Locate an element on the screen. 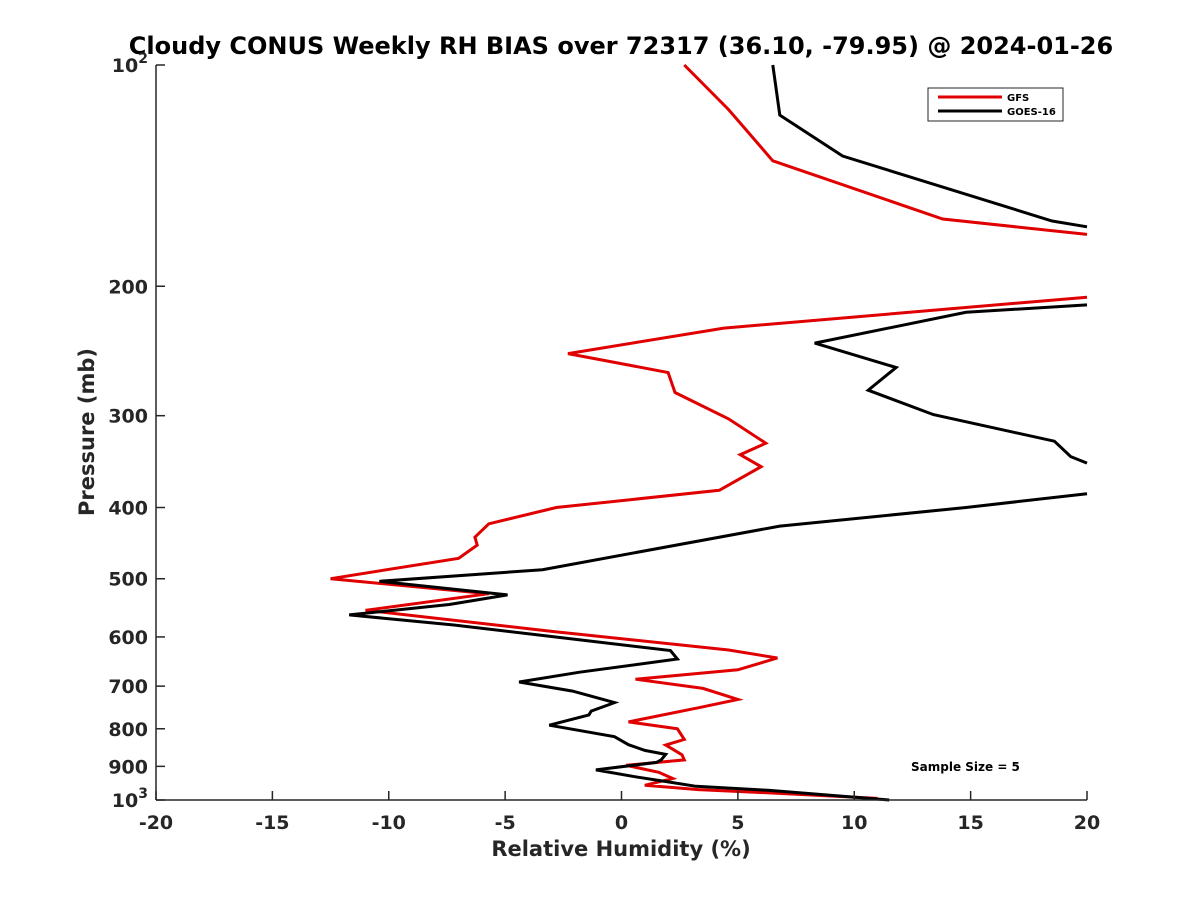 This screenshot has width=1200, height=900. x-axis-label: Relative Humidity (%) is located at coordinates (620, 849).